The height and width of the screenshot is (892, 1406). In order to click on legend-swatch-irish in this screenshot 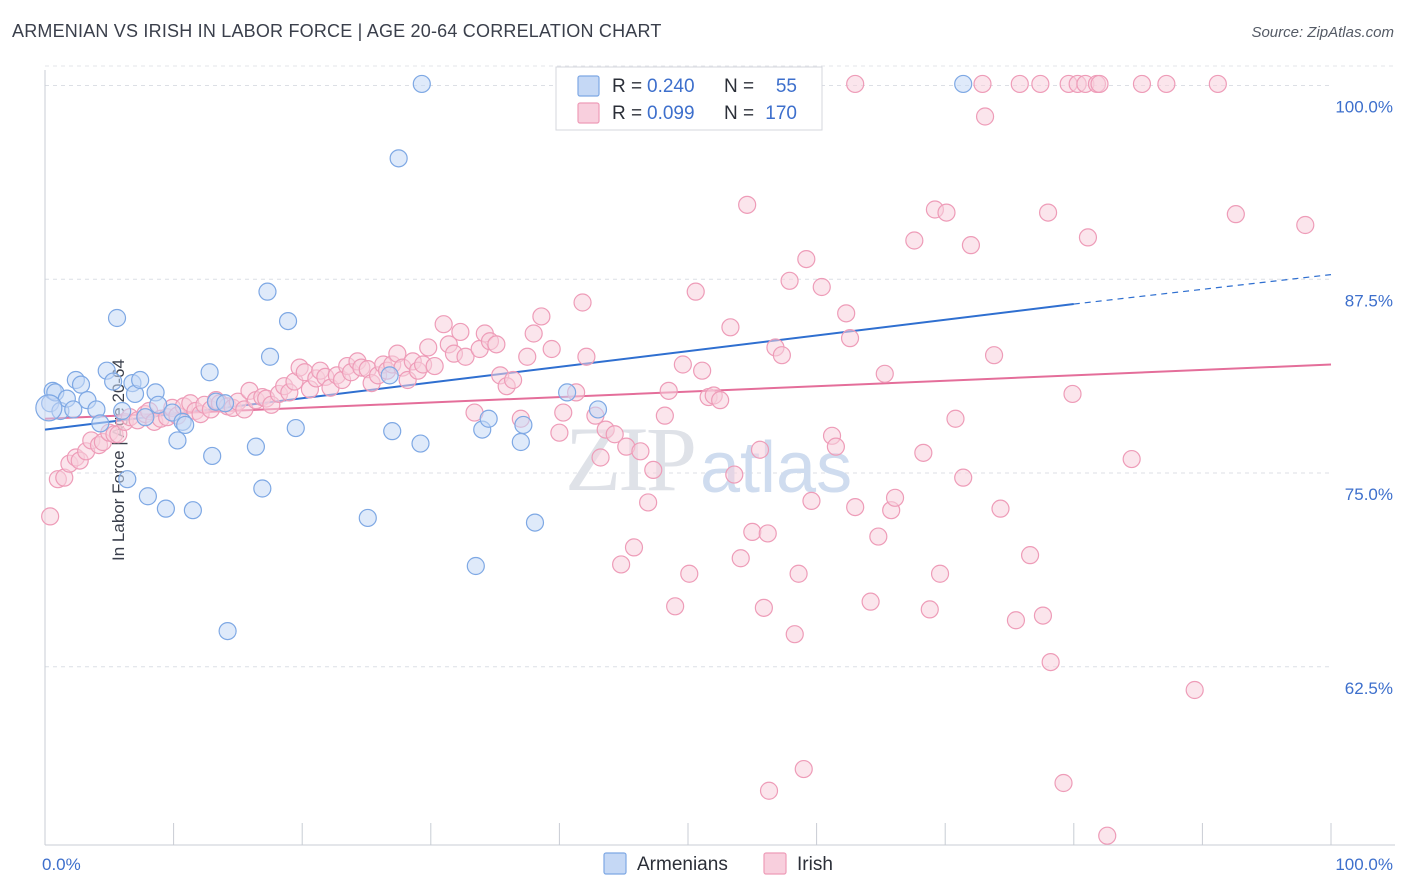, I will do `click(588, 113)`.